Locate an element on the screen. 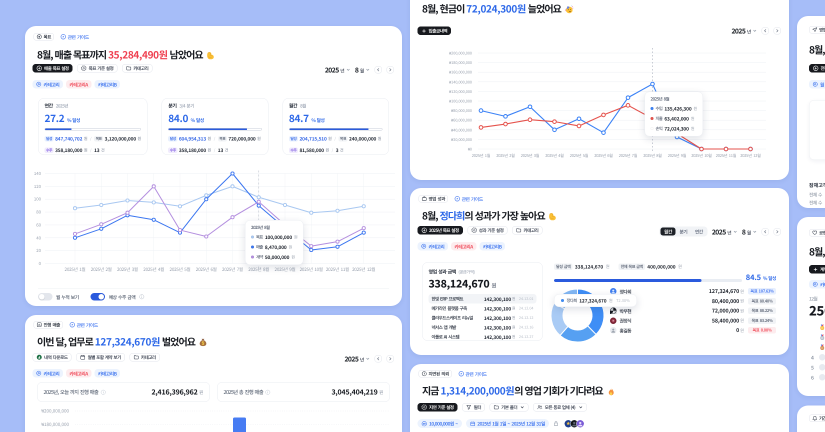 The width and height of the screenshot is (825, 432). chevron-right-icon is located at coordinates (777, 231).